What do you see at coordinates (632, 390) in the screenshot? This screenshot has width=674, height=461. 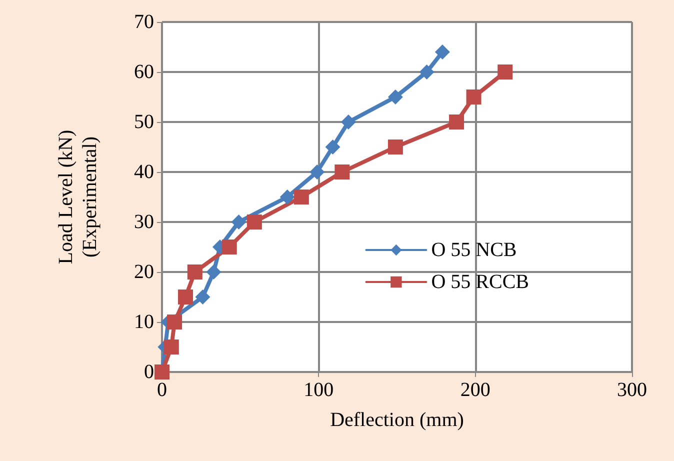 I see `x-tick-label: 300` at bounding box center [632, 390].